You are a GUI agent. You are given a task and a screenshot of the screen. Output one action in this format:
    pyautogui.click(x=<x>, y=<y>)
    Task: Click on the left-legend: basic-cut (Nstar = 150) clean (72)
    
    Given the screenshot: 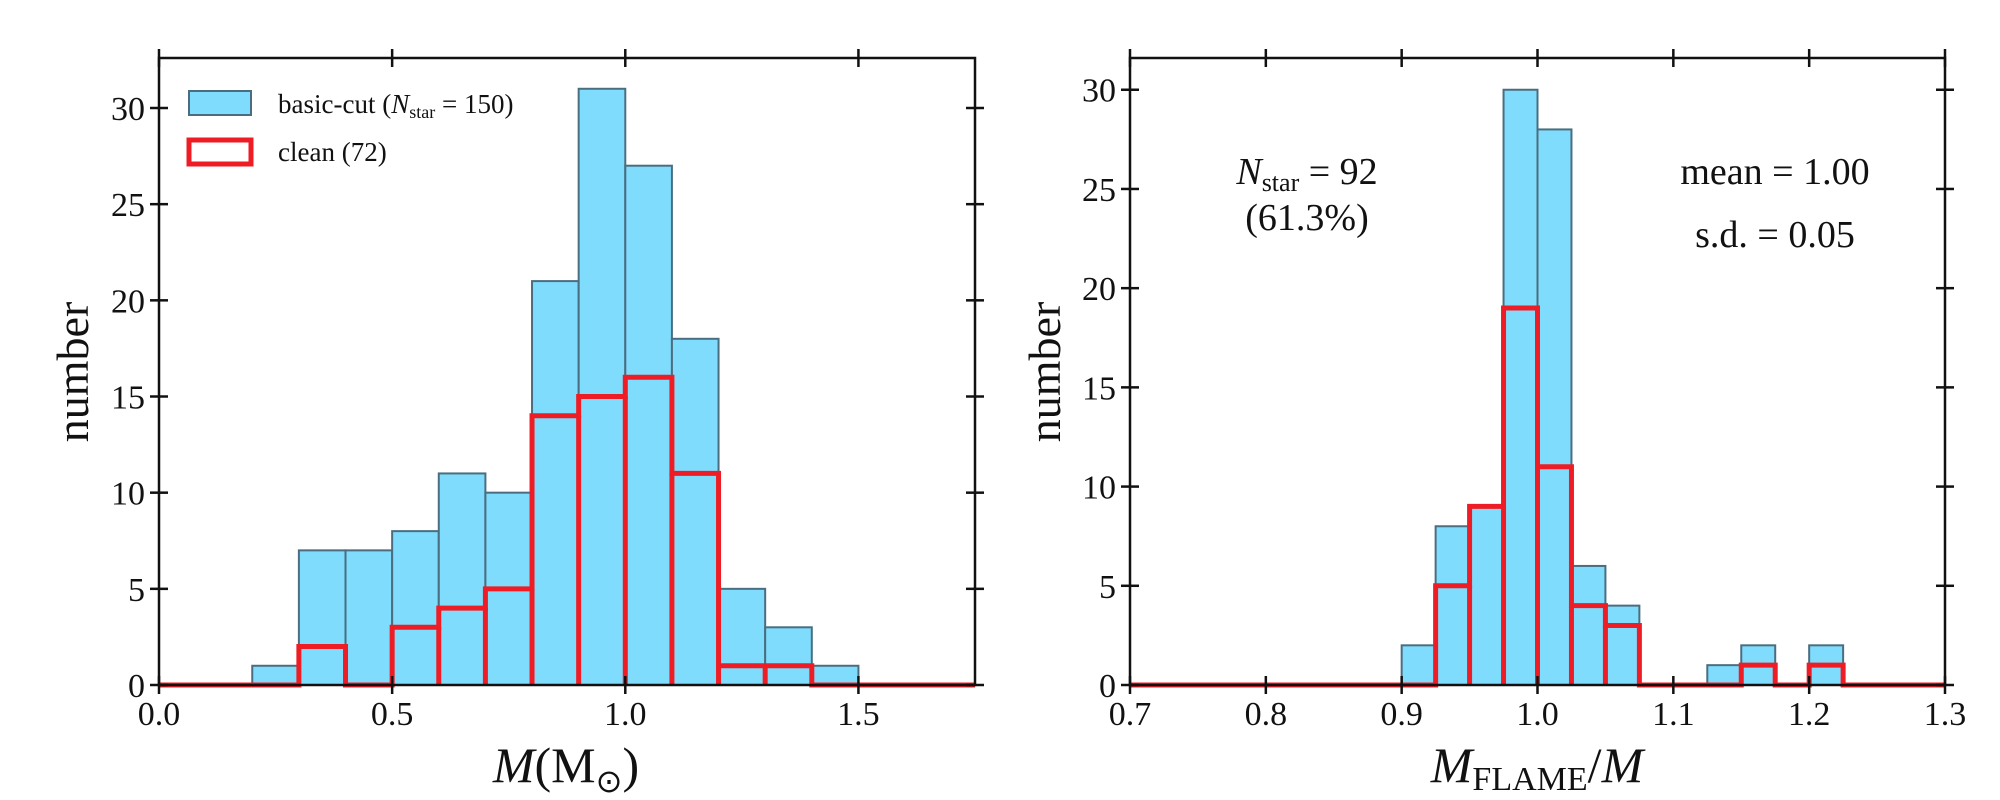 What is the action you would take?
    pyautogui.click(x=349, y=128)
    